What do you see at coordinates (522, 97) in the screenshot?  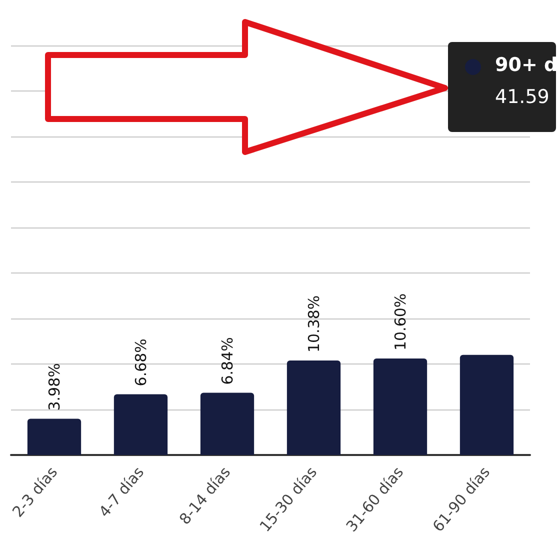 I see `annotation: 41.59` at bounding box center [522, 97].